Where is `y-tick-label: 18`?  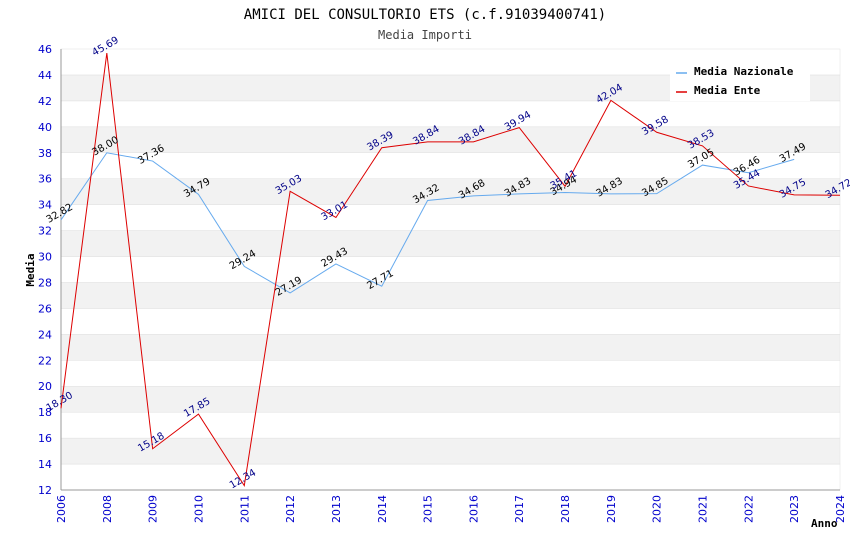 y-tick-label: 18 is located at coordinates (45, 412).